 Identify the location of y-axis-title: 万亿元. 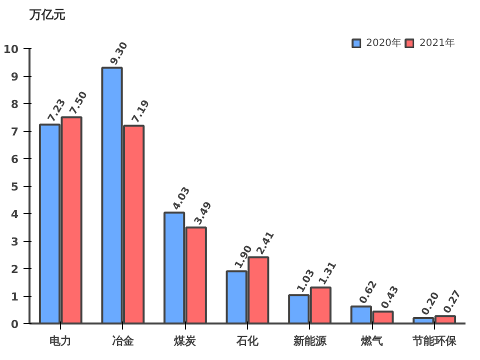
(47, 15).